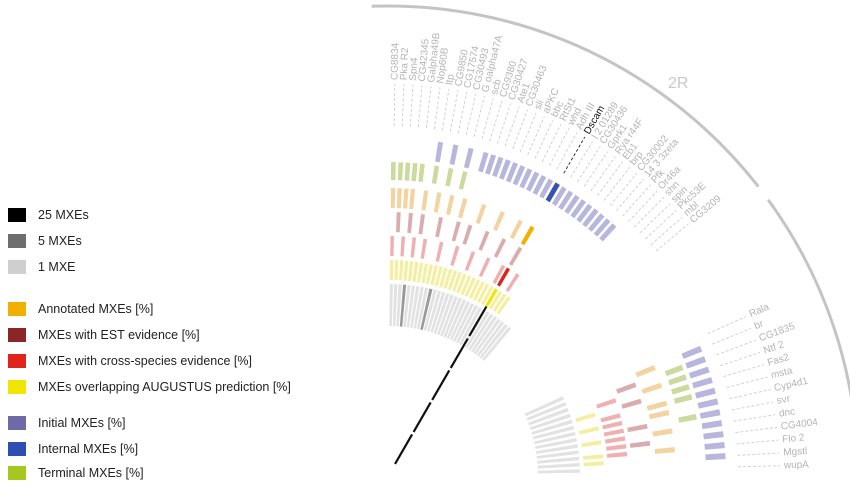  What do you see at coordinates (540, 105) in the screenshot?
I see `gene-upper-label: sli` at bounding box center [540, 105].